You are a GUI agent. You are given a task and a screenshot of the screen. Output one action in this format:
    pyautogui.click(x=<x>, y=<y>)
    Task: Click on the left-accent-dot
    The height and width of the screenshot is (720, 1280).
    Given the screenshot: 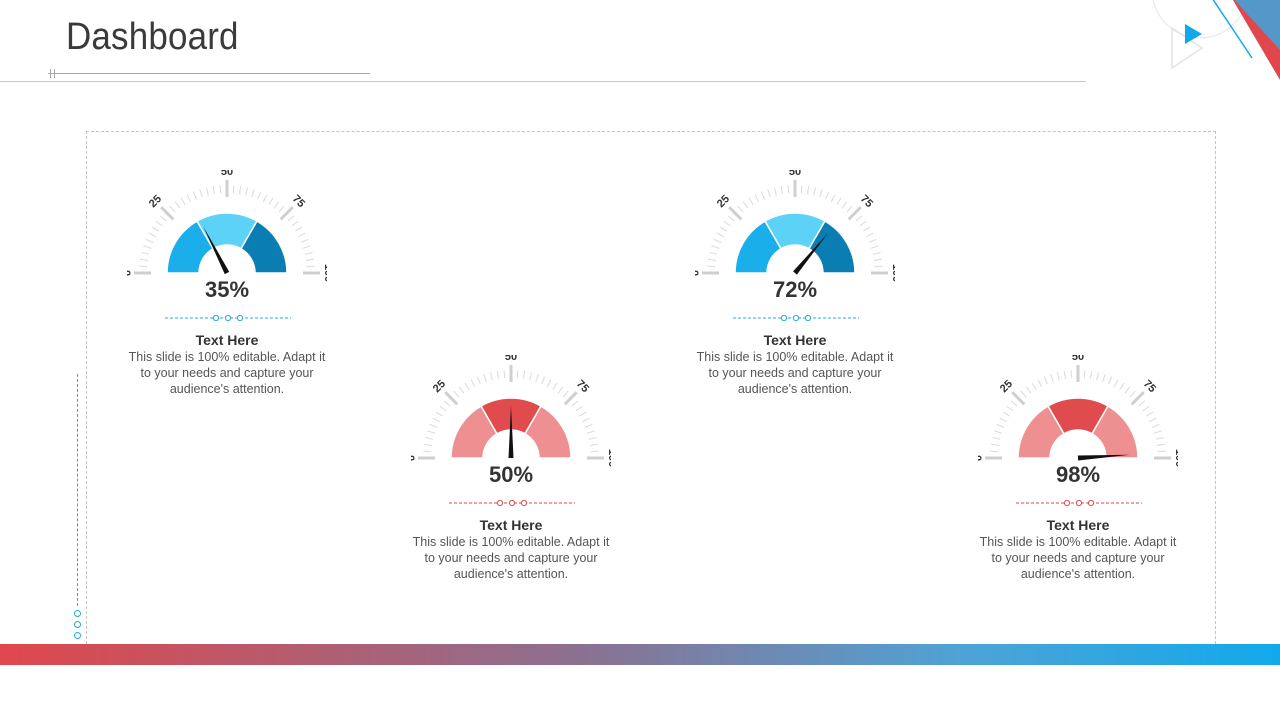 What is the action you would take?
    pyautogui.click(x=77, y=613)
    